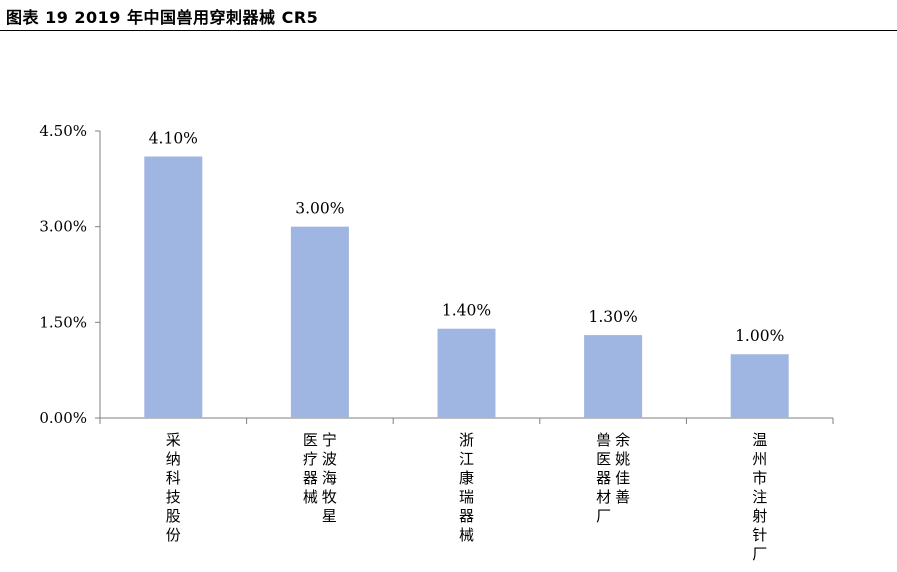 The height and width of the screenshot is (572, 897). What do you see at coordinates (329, 440) in the screenshot?
I see `category-char: 宁` at bounding box center [329, 440].